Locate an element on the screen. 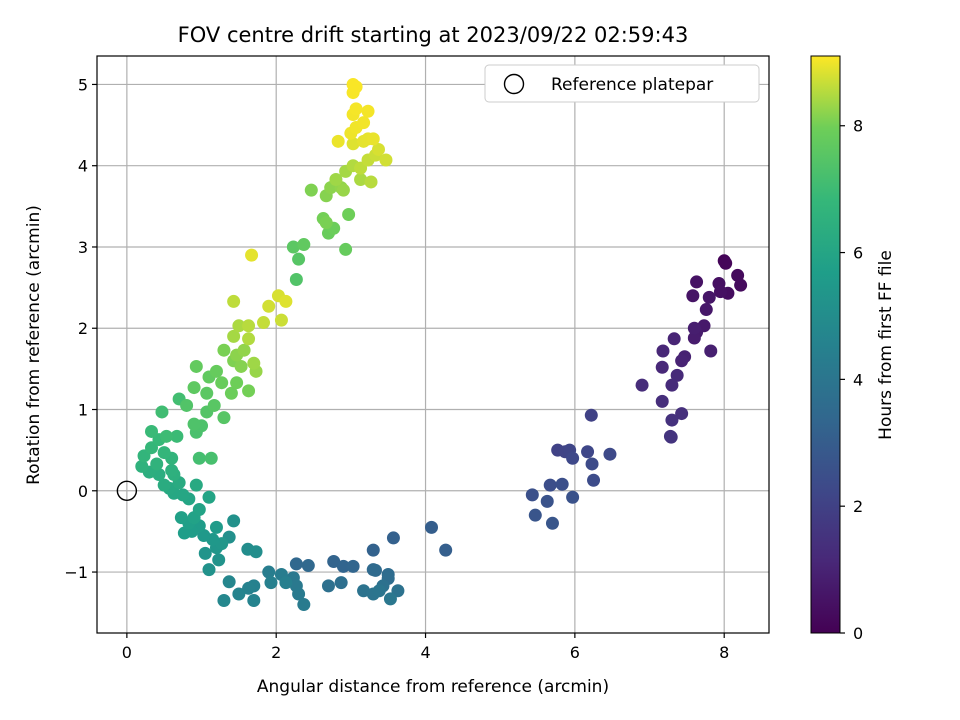  colorbar: 0 2 4 6 8 Hours from first FF file is located at coordinates (853, 349).